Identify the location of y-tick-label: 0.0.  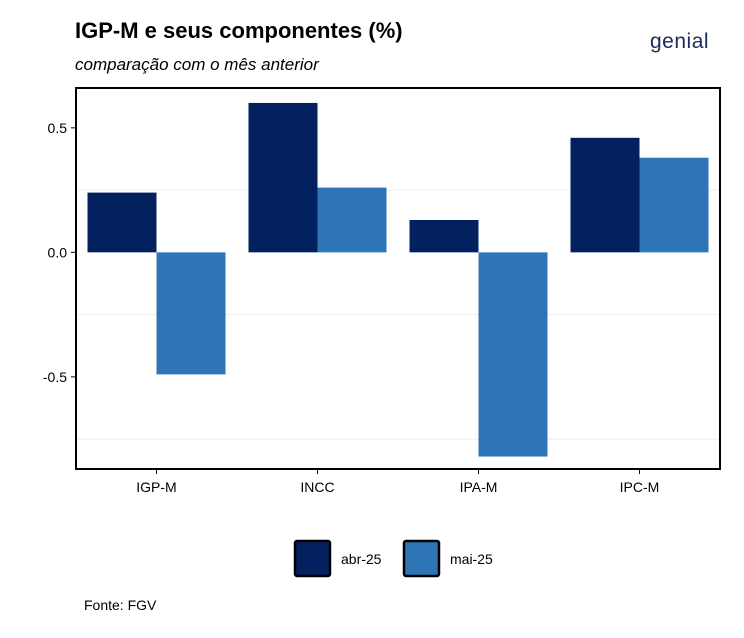
(58, 252).